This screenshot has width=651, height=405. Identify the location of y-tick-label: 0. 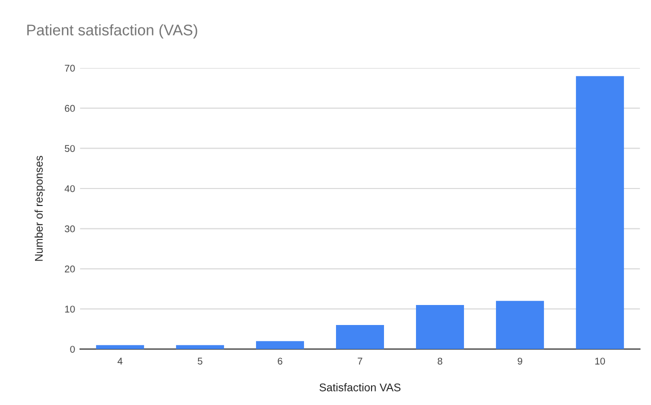
(72, 349).